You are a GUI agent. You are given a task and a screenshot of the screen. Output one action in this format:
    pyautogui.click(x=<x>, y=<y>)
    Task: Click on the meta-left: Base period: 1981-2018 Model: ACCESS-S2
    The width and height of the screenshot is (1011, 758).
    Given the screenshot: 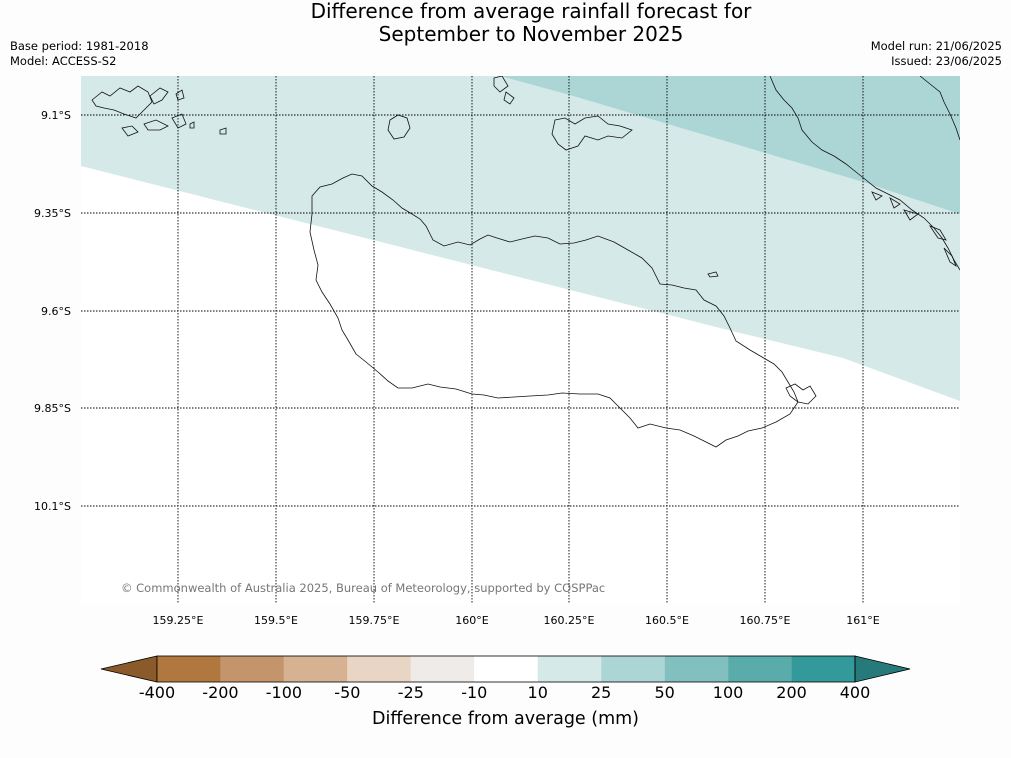 What is the action you would take?
    pyautogui.click(x=79, y=54)
    